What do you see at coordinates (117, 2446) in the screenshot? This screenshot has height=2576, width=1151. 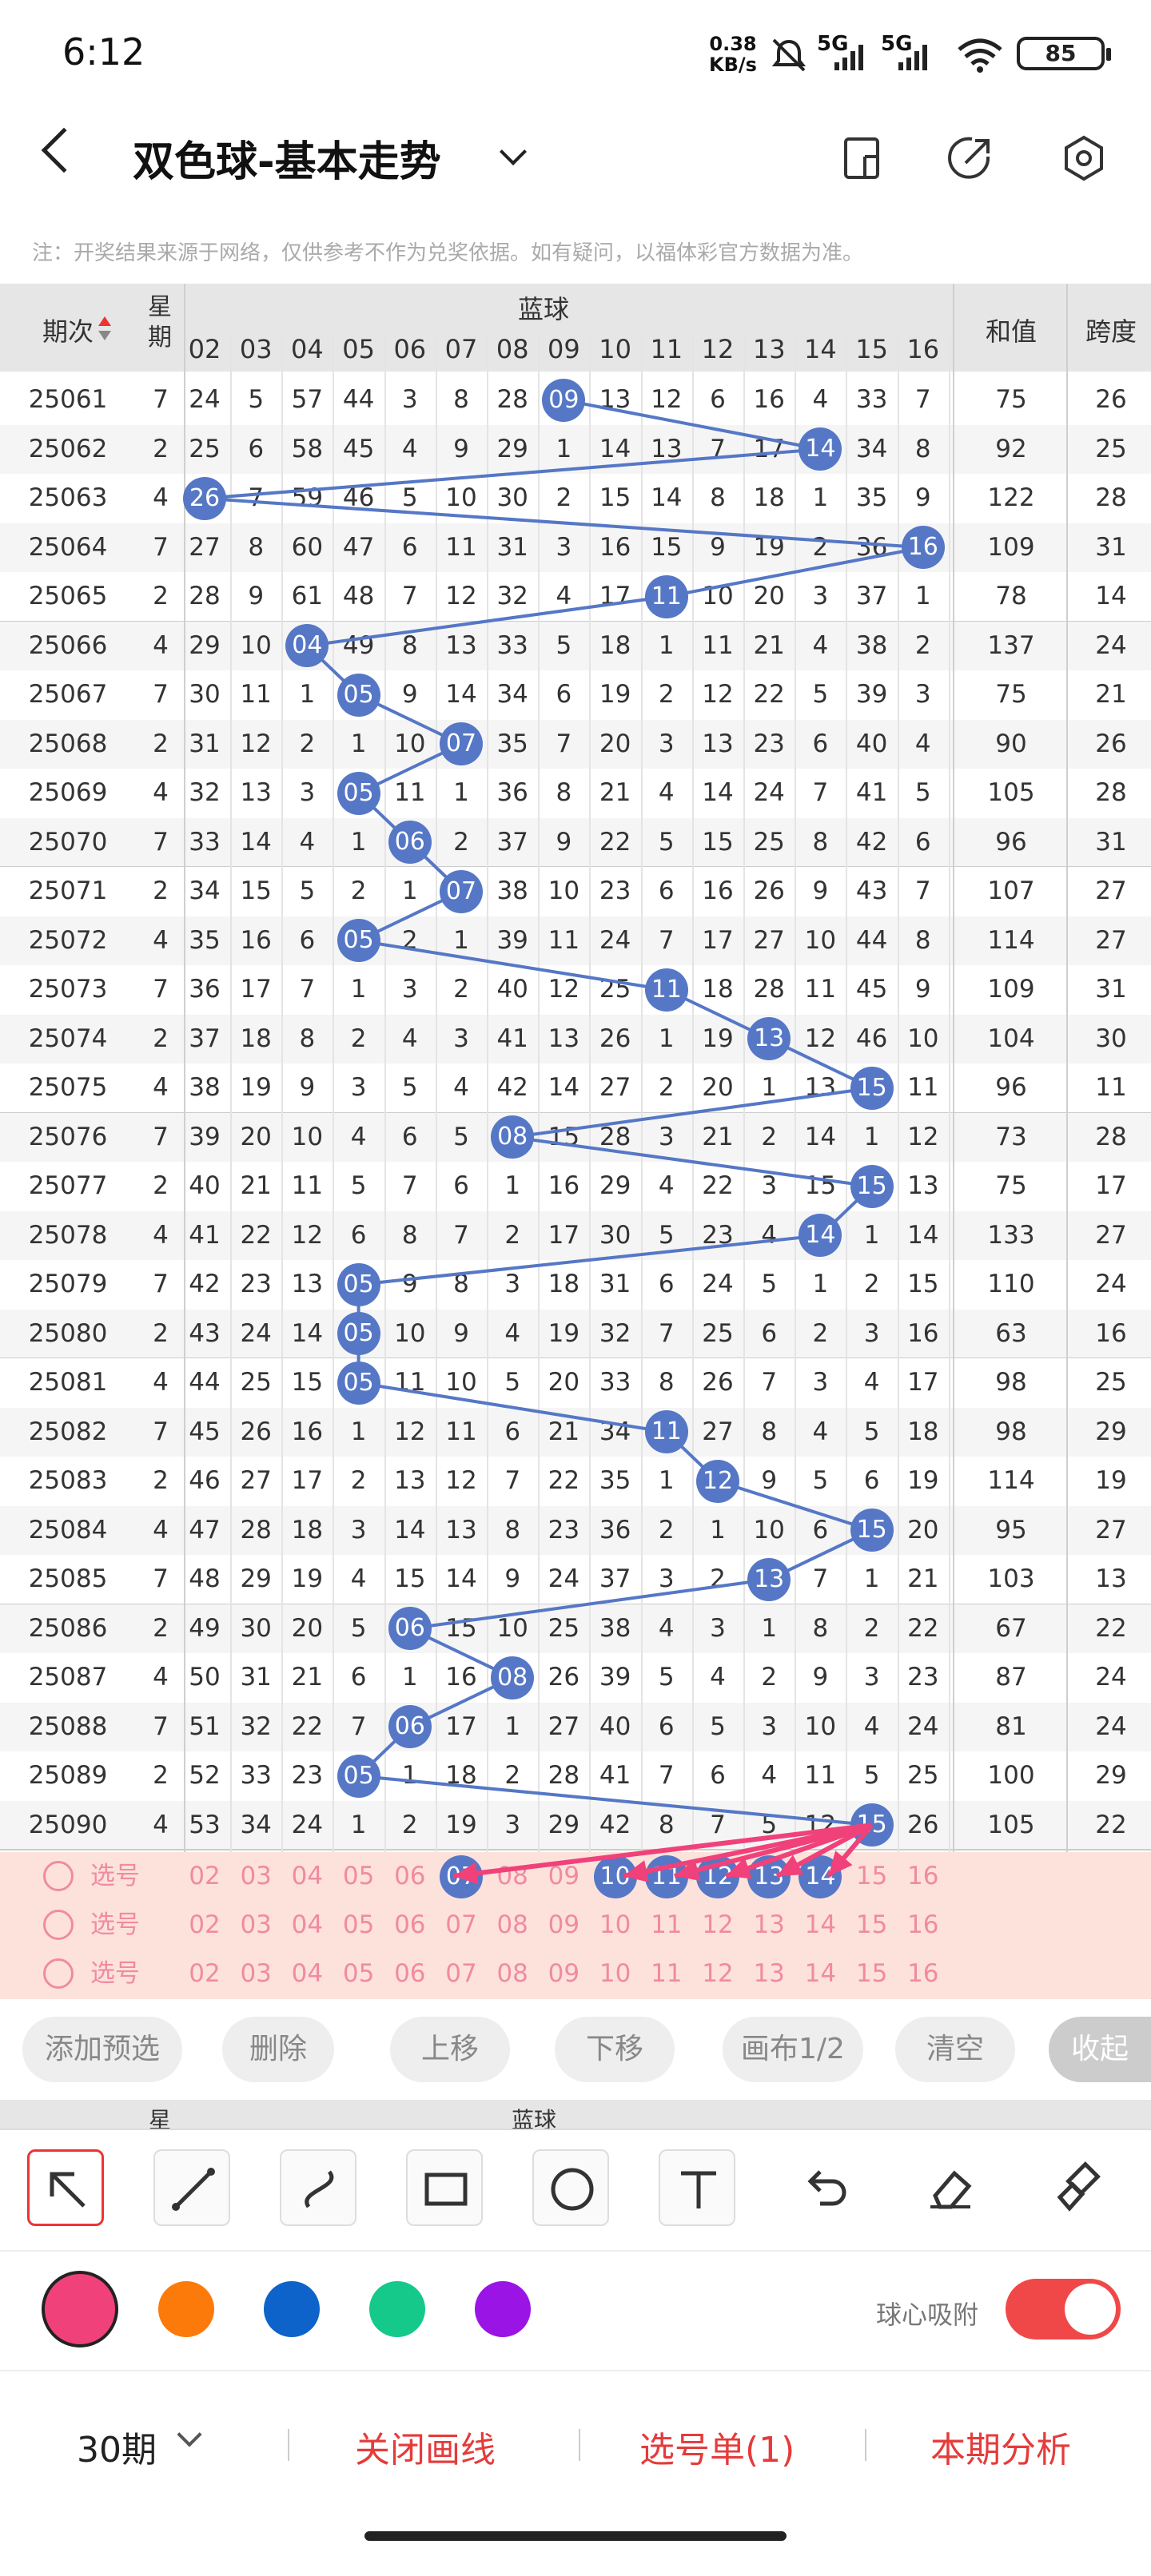 I see `period-selector: 30期` at bounding box center [117, 2446].